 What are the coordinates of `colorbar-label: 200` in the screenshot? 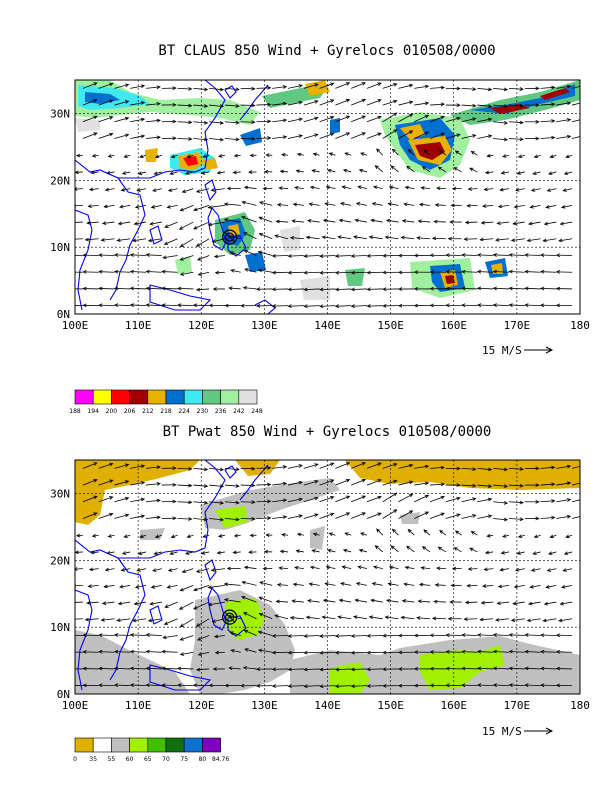 It's located at (112, 411).